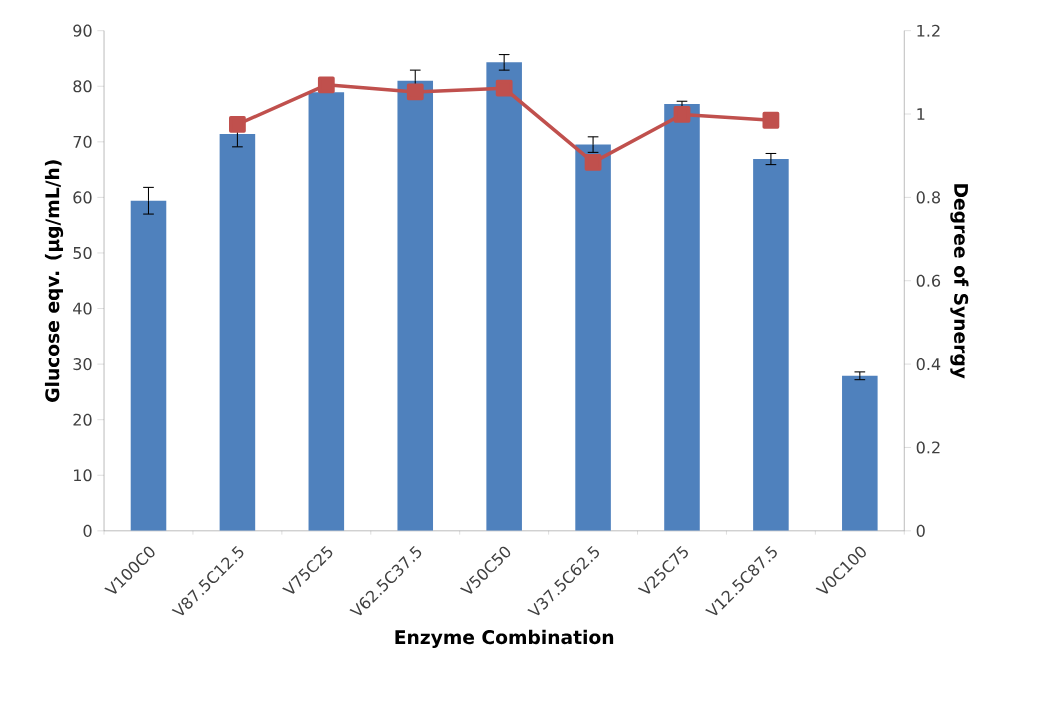  I want to click on y-tick-label: 50, so click(82, 253).